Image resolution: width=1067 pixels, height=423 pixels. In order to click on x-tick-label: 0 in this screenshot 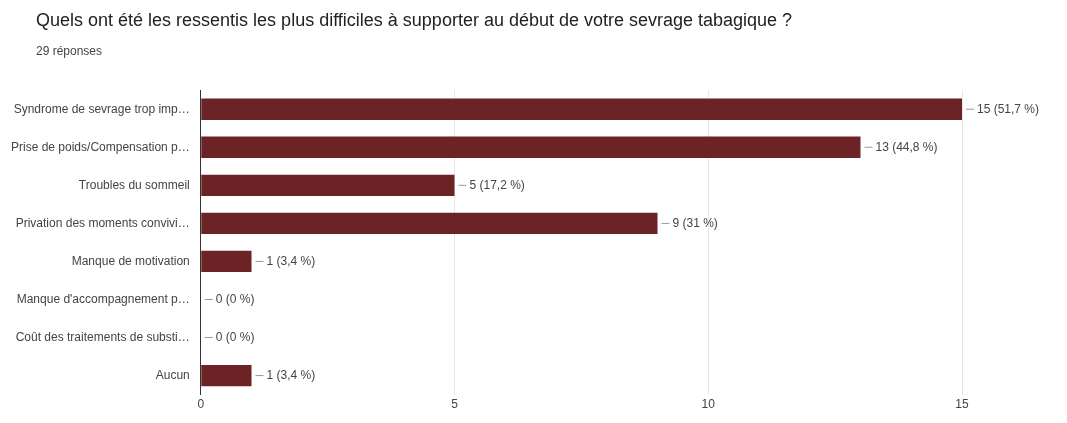, I will do `click(201, 404)`.